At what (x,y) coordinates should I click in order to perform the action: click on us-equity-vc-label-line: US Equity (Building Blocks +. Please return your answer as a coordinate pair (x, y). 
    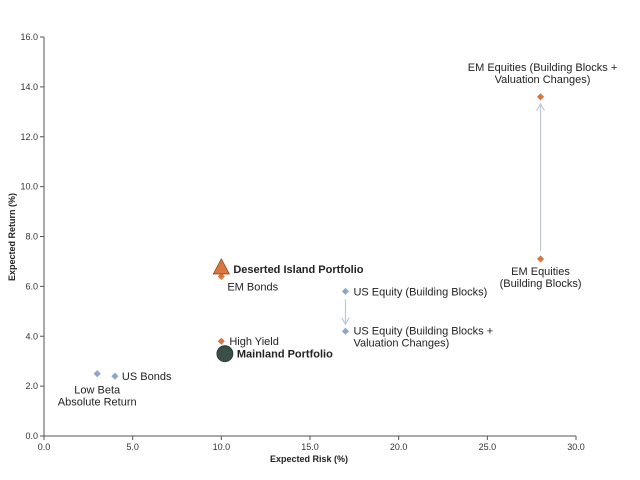
    Looking at the image, I should click on (423, 331).